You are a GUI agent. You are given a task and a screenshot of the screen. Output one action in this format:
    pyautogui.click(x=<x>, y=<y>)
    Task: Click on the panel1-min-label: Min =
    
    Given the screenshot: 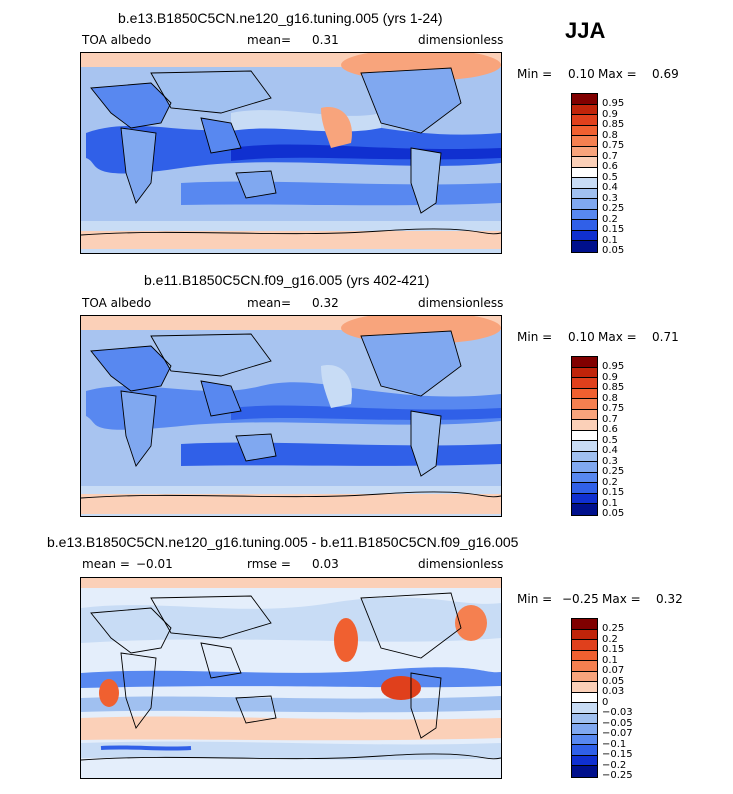 What is the action you would take?
    pyautogui.click(x=535, y=74)
    